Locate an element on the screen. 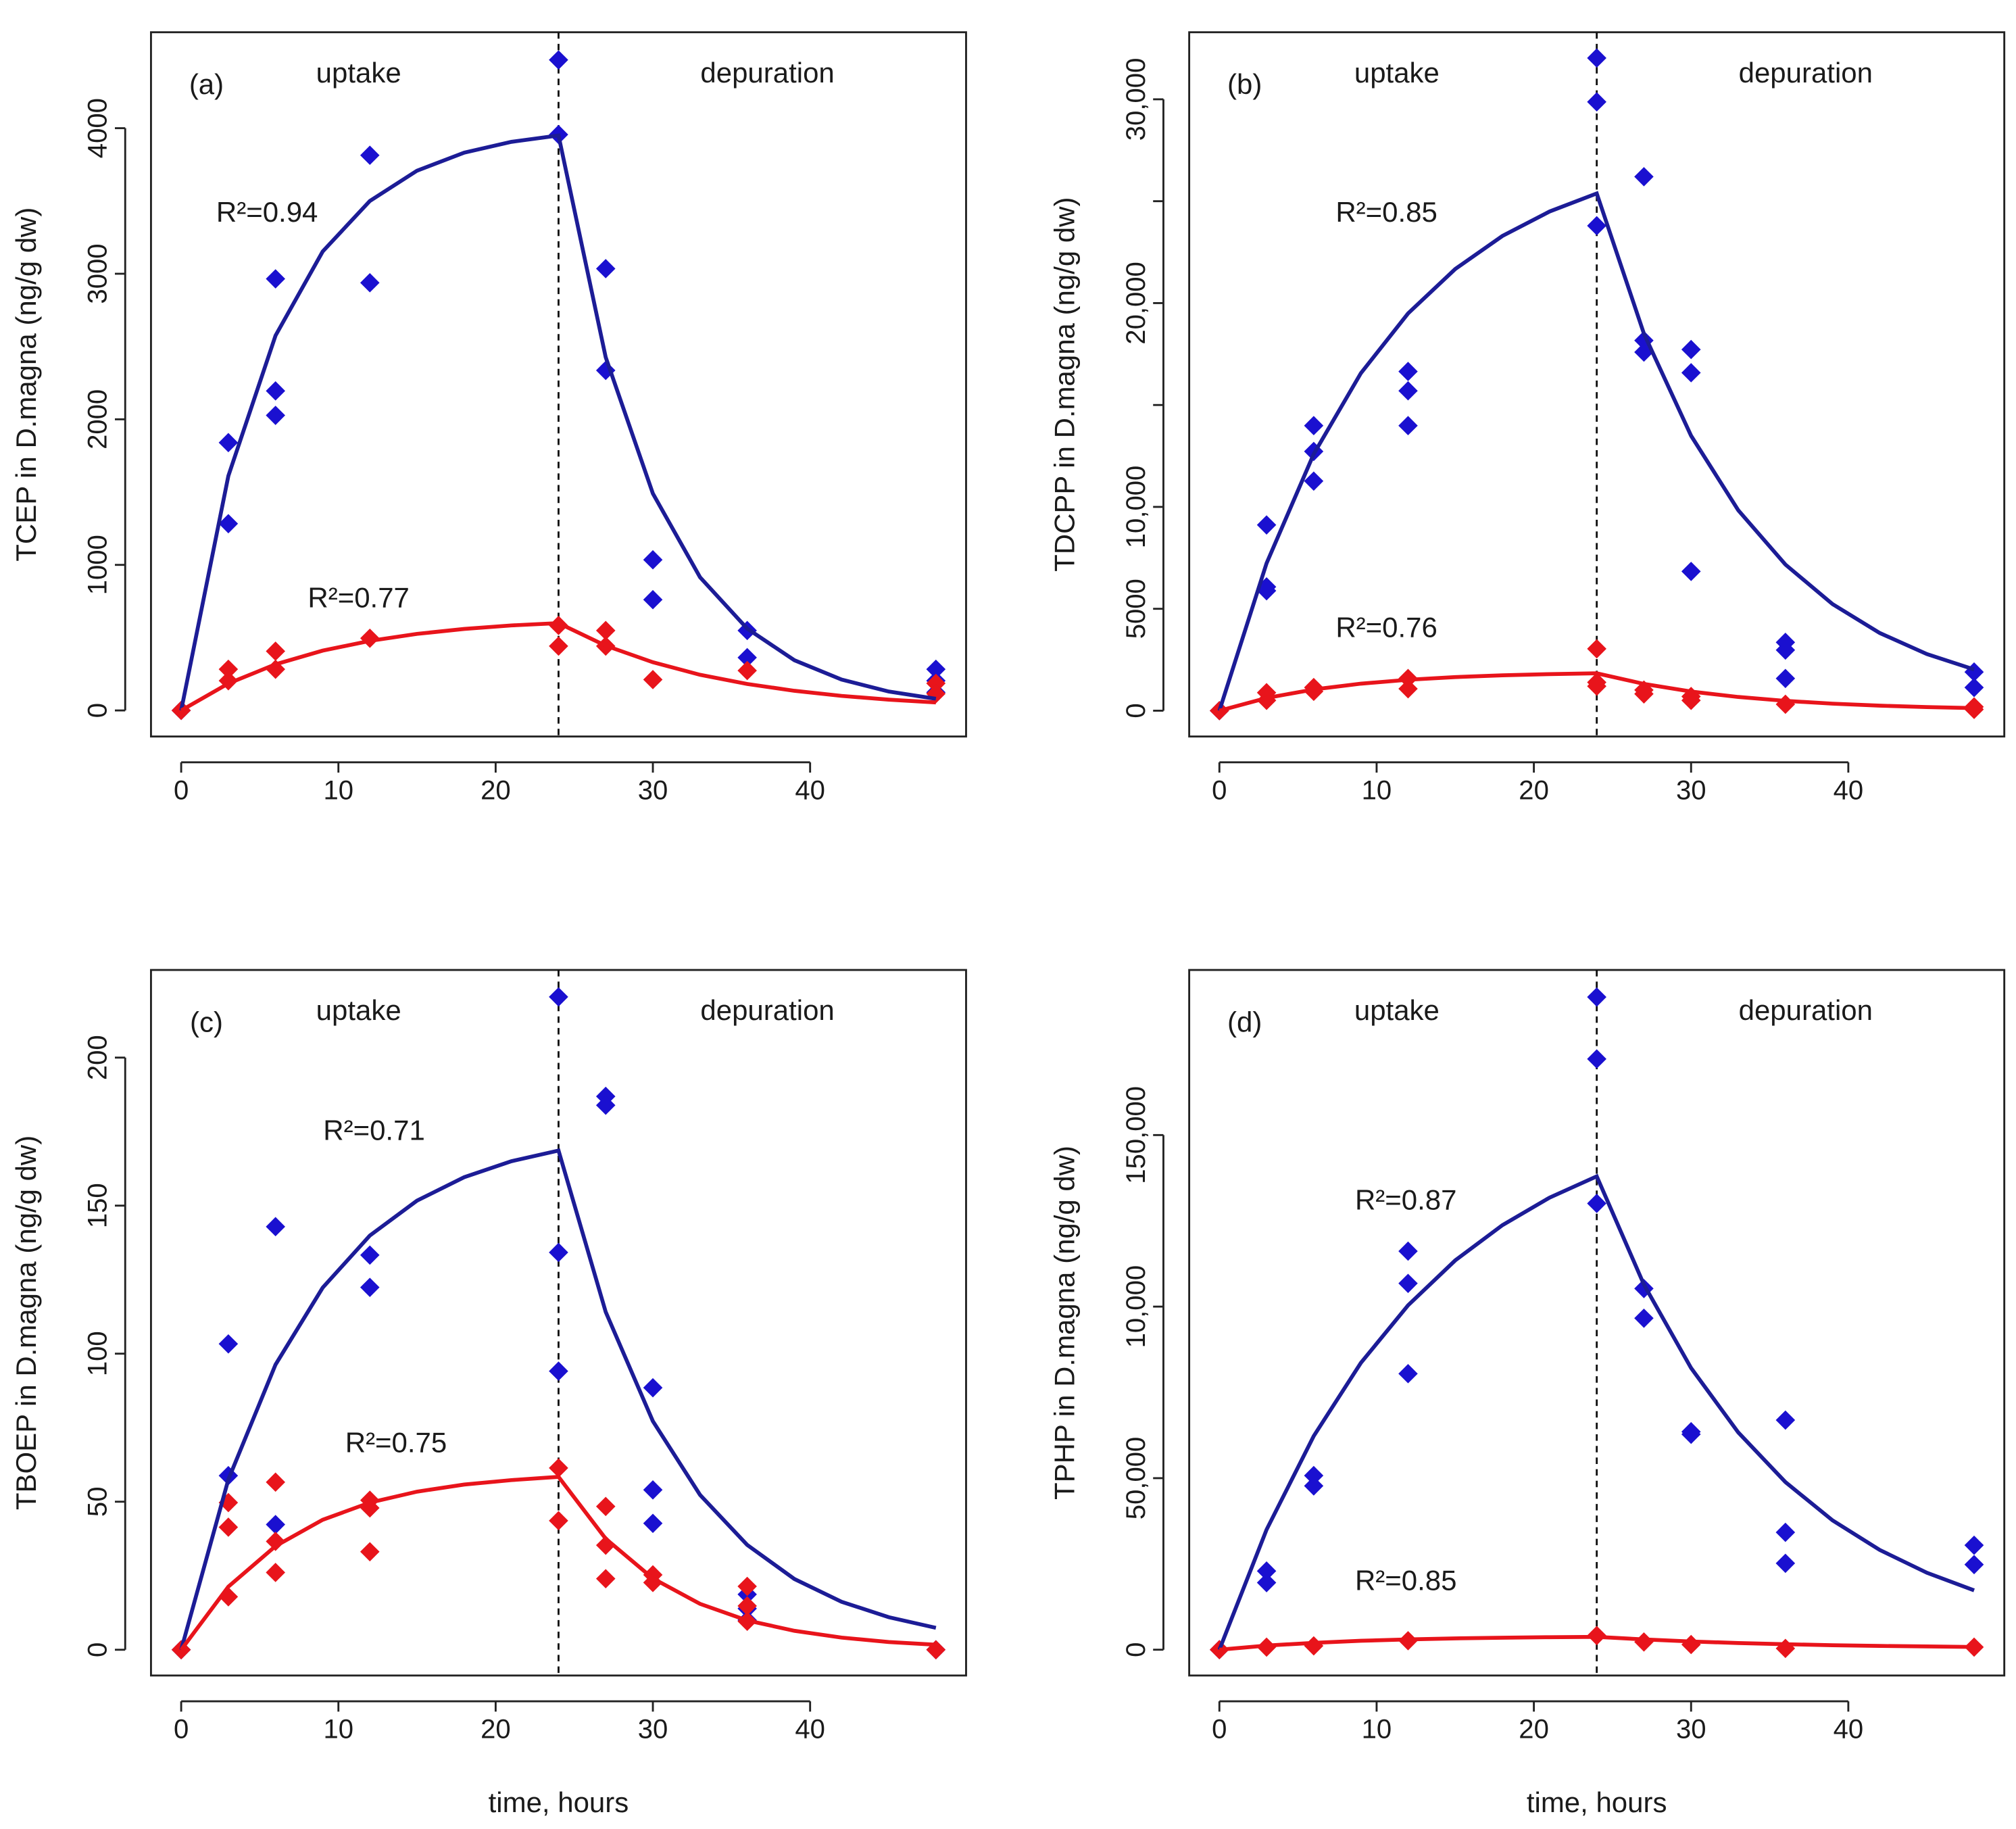 The width and height of the screenshot is (2016, 1829). y-tick-label: 150,000 is located at coordinates (1136, 1135).